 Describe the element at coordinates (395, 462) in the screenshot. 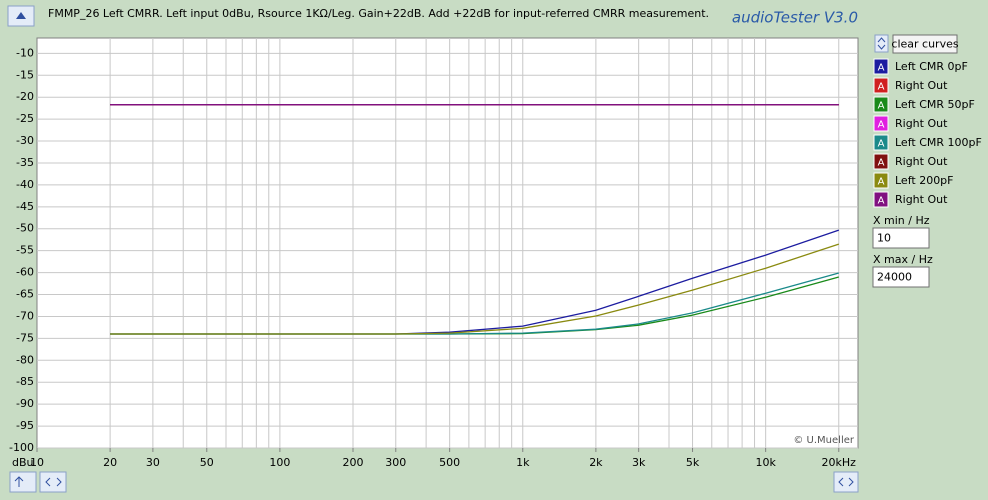

I see `x-tick-label: 300` at that location.